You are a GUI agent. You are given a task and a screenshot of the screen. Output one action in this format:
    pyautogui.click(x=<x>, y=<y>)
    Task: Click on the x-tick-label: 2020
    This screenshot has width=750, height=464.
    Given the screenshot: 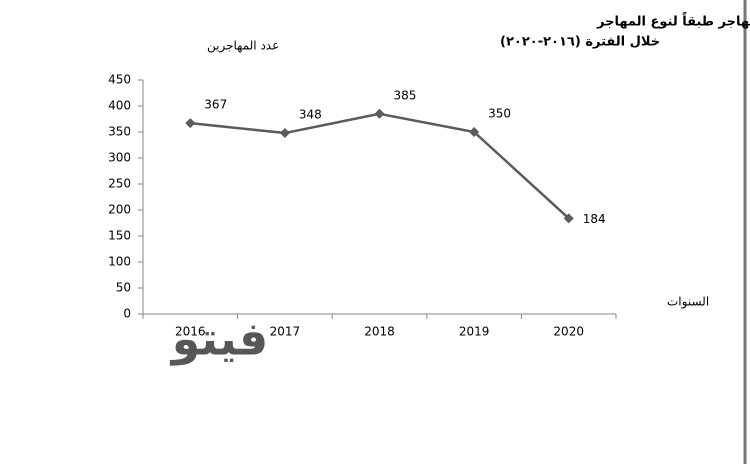 What is the action you would take?
    pyautogui.click(x=568, y=332)
    